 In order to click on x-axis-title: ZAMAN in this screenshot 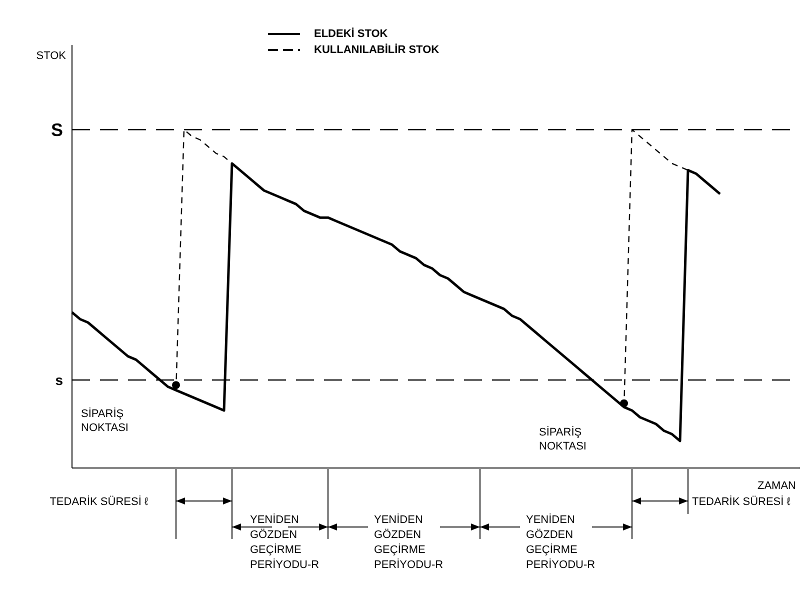, I will do `click(777, 486)`.